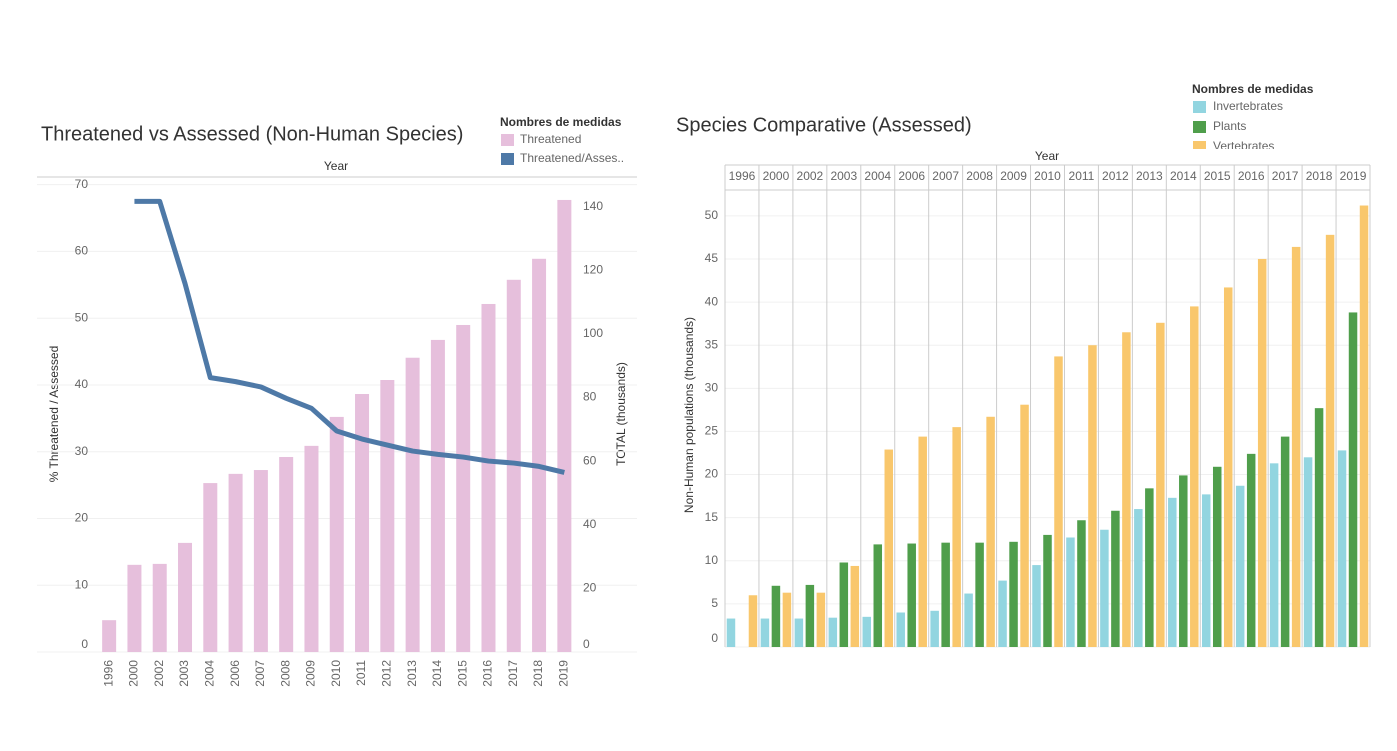 Image resolution: width=1397 pixels, height=751 pixels. What do you see at coordinates (712, 431) in the screenshot?
I see `y-tick-label: 25` at bounding box center [712, 431].